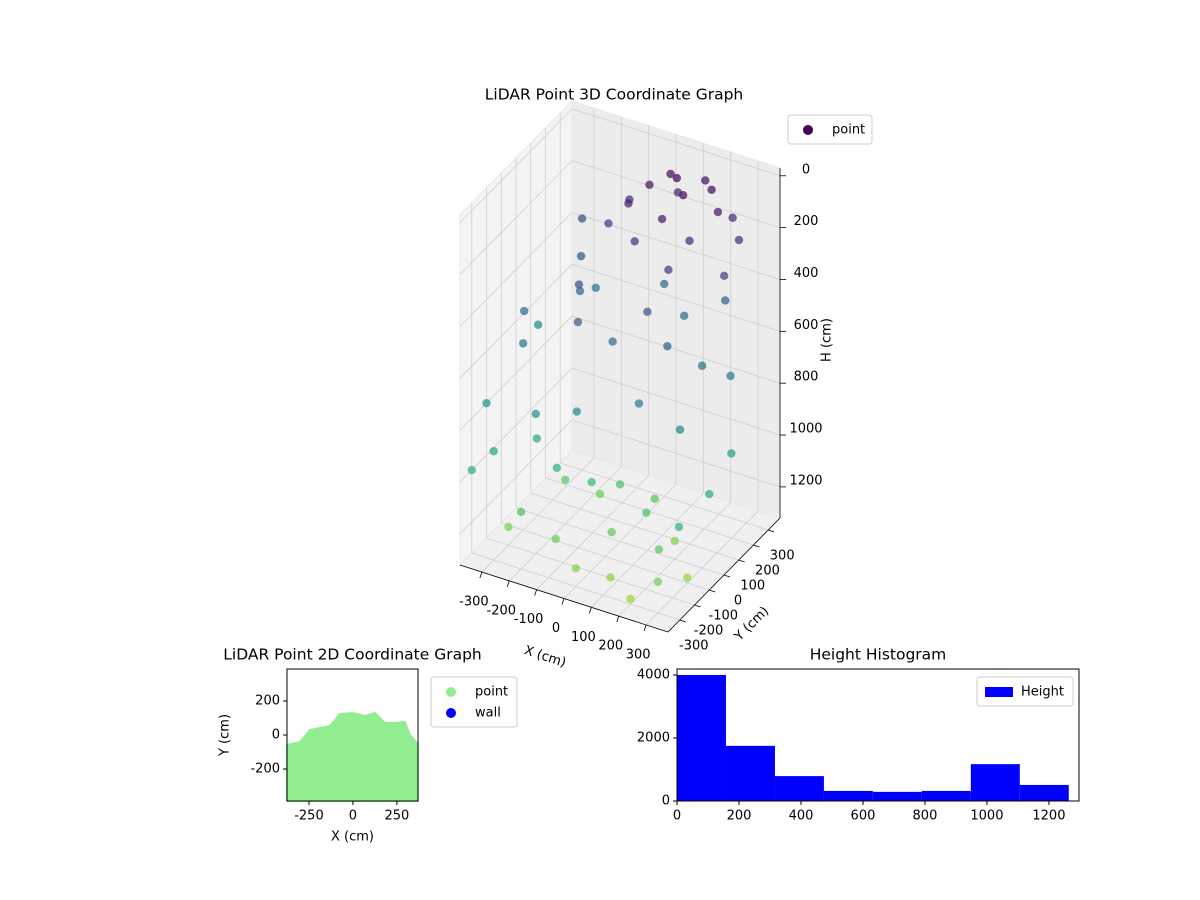  Describe the element at coordinates (638, 654) in the screenshot. I see `x-tick-label: 300` at that location.